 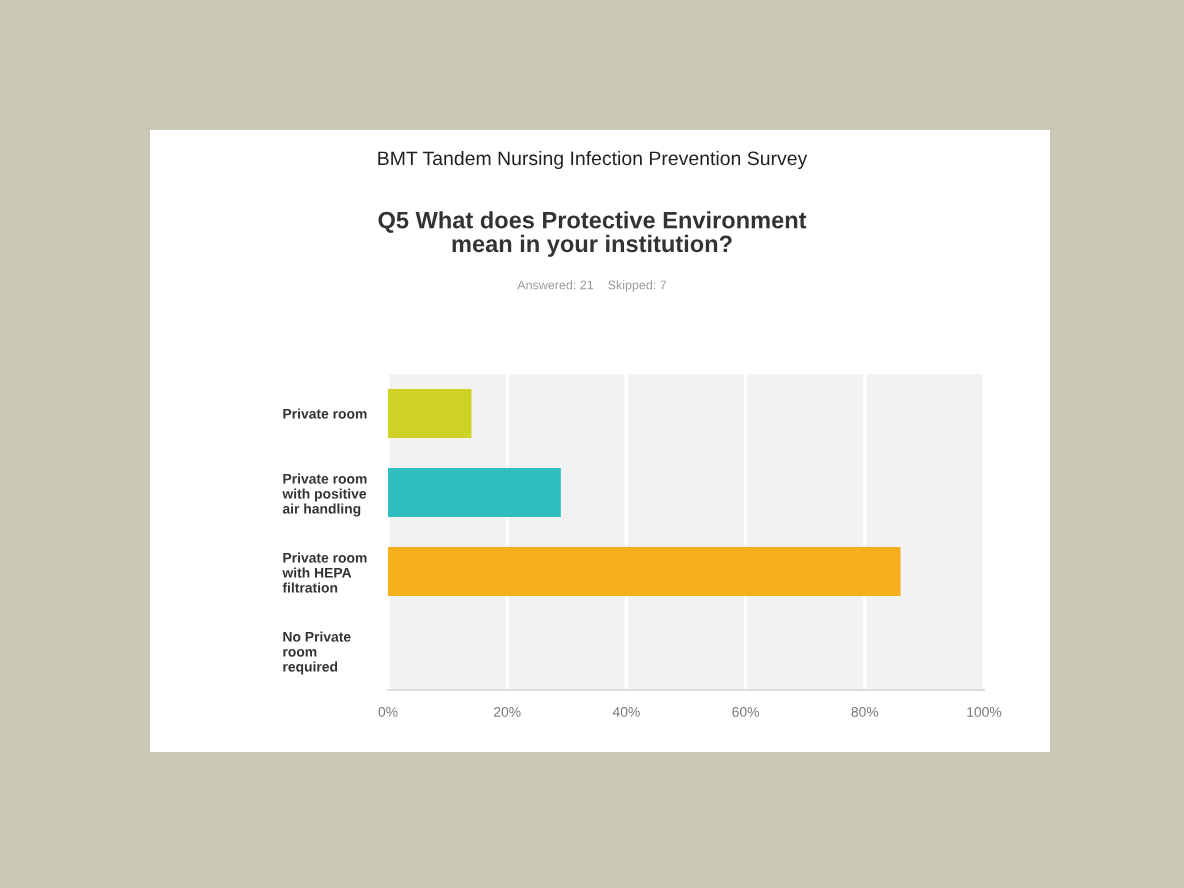 I want to click on chart-subtitle: Q5 What does Protective Environment mean in your institution?, so click(x=592, y=234).